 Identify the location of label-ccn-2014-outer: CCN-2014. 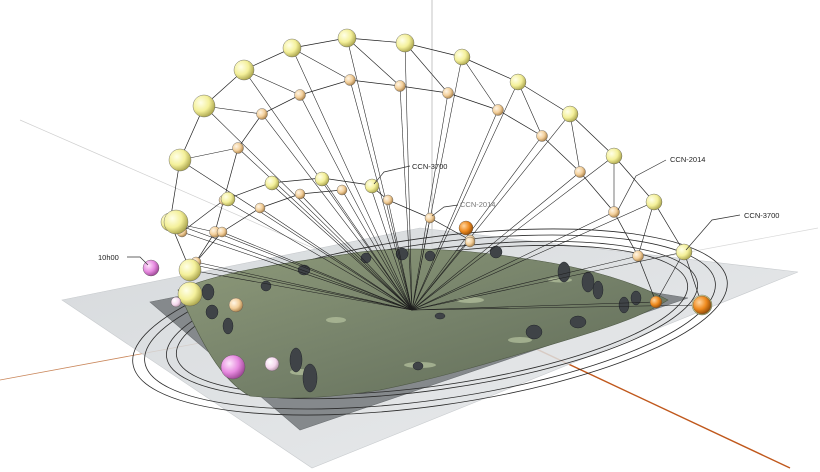
(687, 159).